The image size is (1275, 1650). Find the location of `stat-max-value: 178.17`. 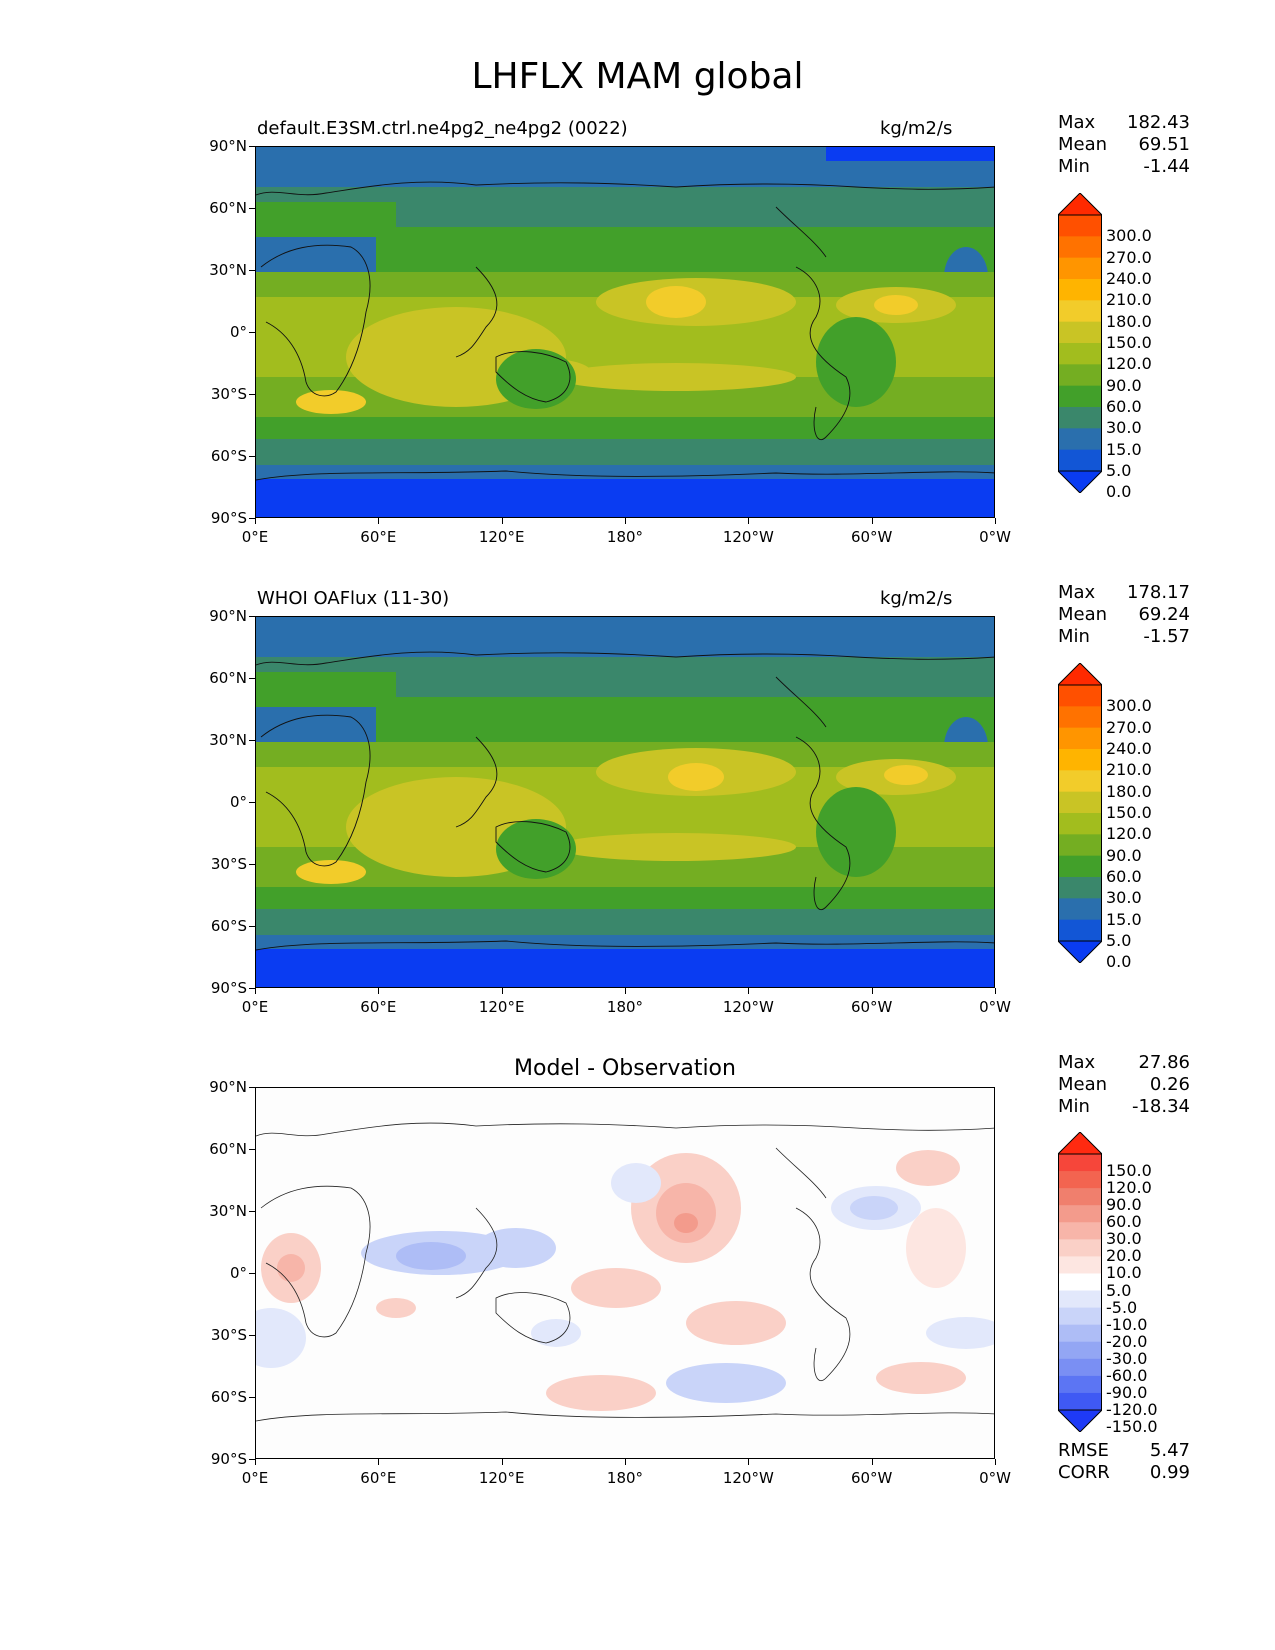

stat-max-value: 178.17 is located at coordinates (1158, 592).